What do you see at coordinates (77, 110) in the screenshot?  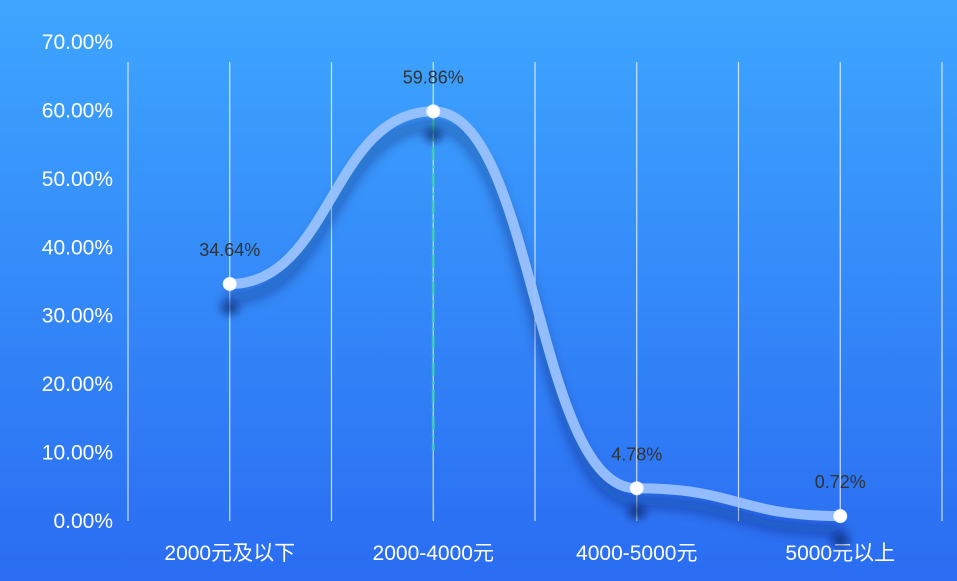 I see `y-tick-label: 60.00%` at bounding box center [77, 110].